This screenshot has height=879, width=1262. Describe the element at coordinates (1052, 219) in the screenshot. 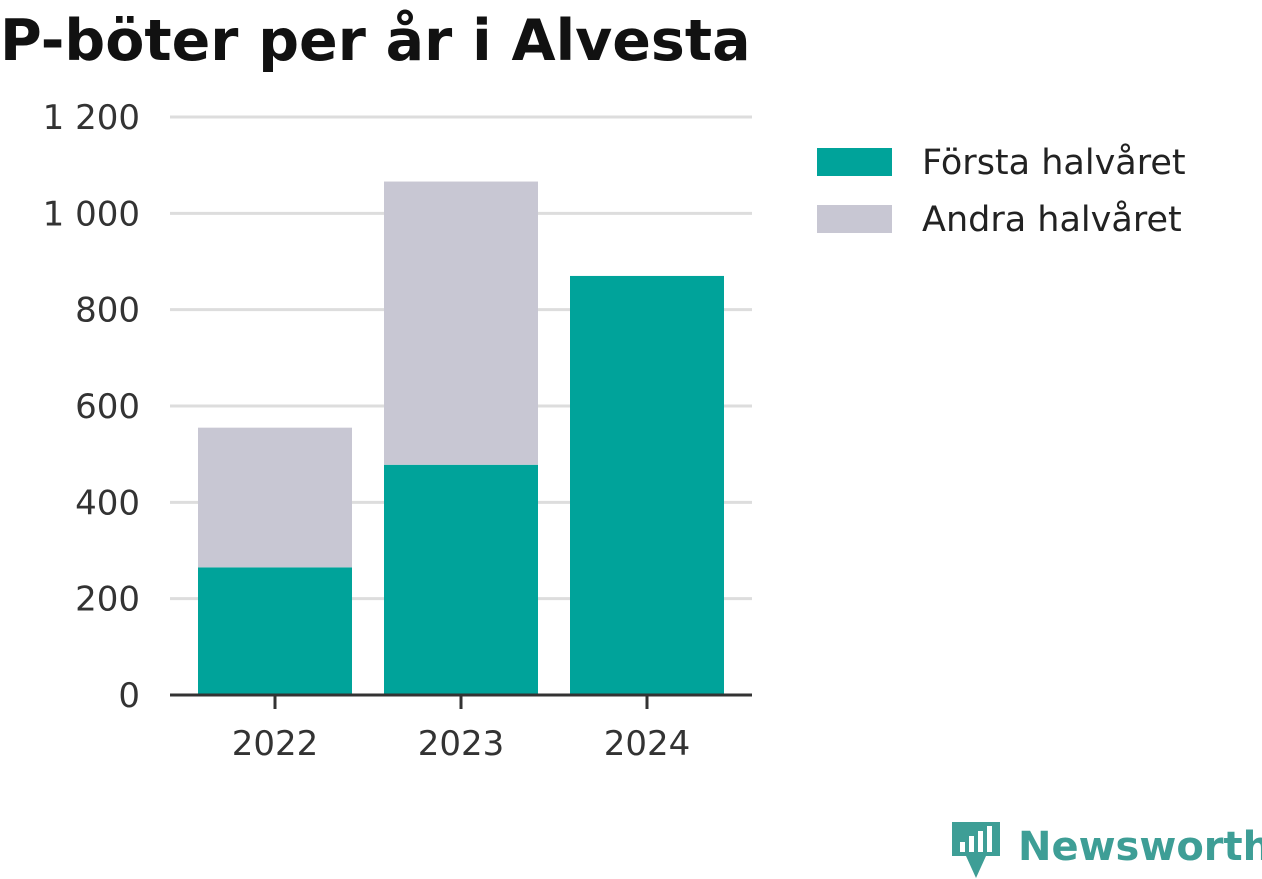

I see `legend-label: Andra halvåret` at that location.